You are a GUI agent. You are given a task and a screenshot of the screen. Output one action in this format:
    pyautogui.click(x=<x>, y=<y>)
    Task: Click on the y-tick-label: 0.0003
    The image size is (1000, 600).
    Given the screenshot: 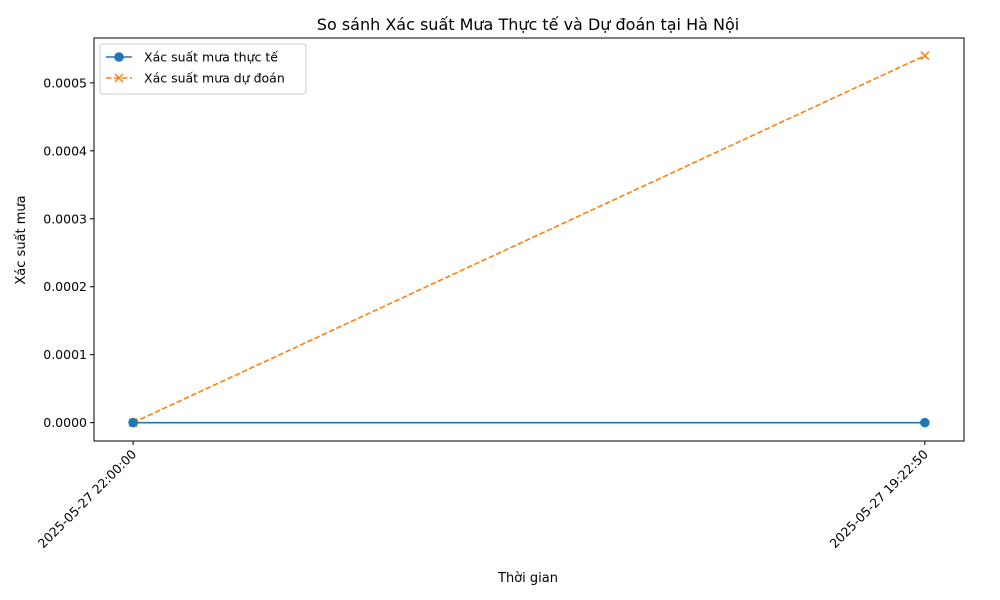 What is the action you would take?
    pyautogui.click(x=65, y=218)
    